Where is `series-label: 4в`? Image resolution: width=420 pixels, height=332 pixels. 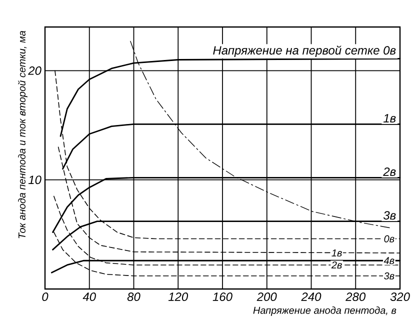
series-label: 4в is located at coordinates (389, 260).